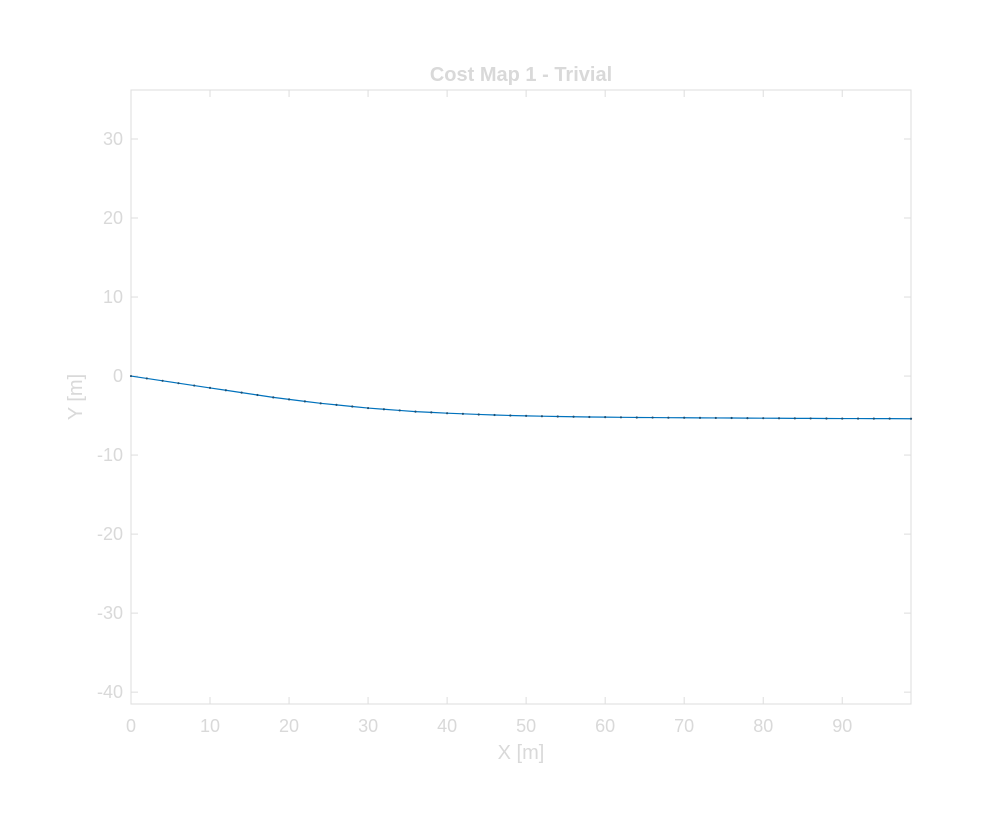 This screenshot has width=1008, height=825. I want to click on y-tick-label: -40, so click(110, 692).